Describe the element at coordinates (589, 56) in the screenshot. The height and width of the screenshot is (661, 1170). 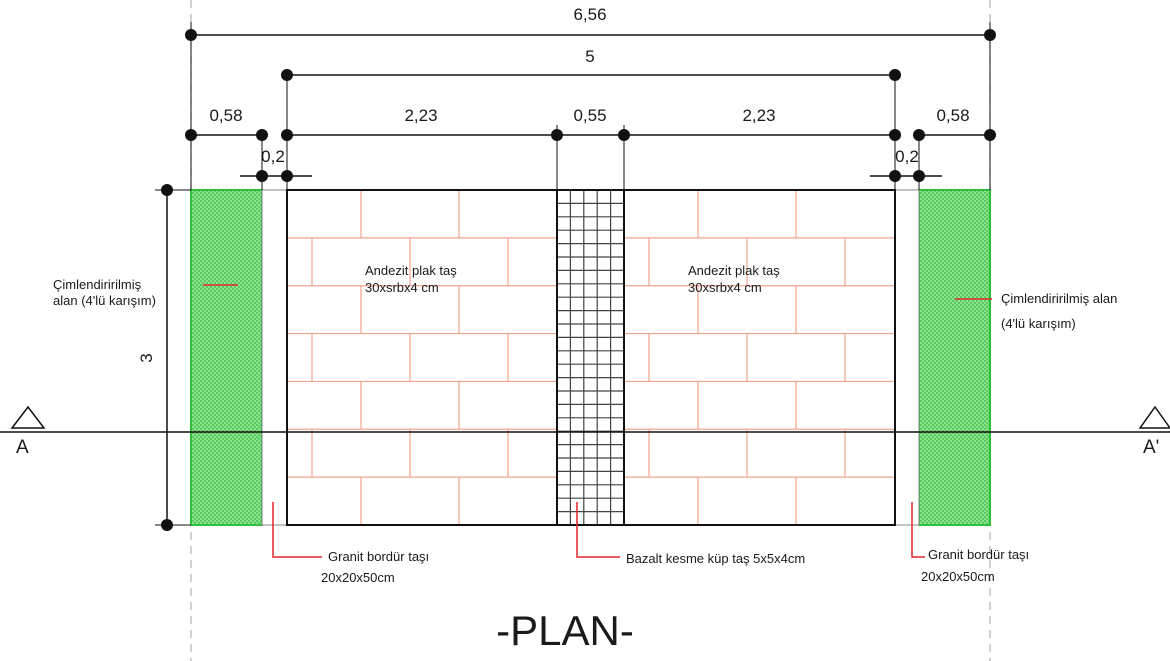
I see `dimension-label-inner: 5` at that location.